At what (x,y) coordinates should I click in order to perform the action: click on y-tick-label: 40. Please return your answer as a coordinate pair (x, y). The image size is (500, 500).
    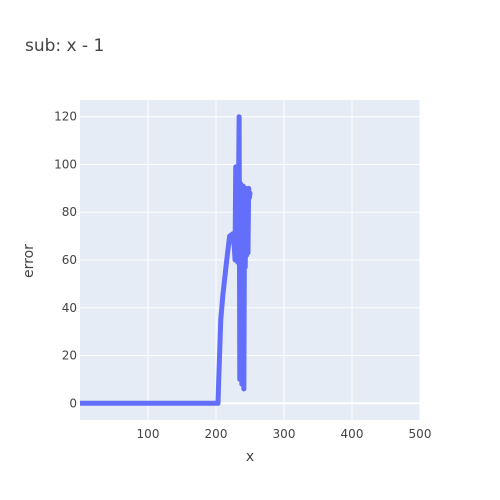
    Looking at the image, I should click on (69, 308).